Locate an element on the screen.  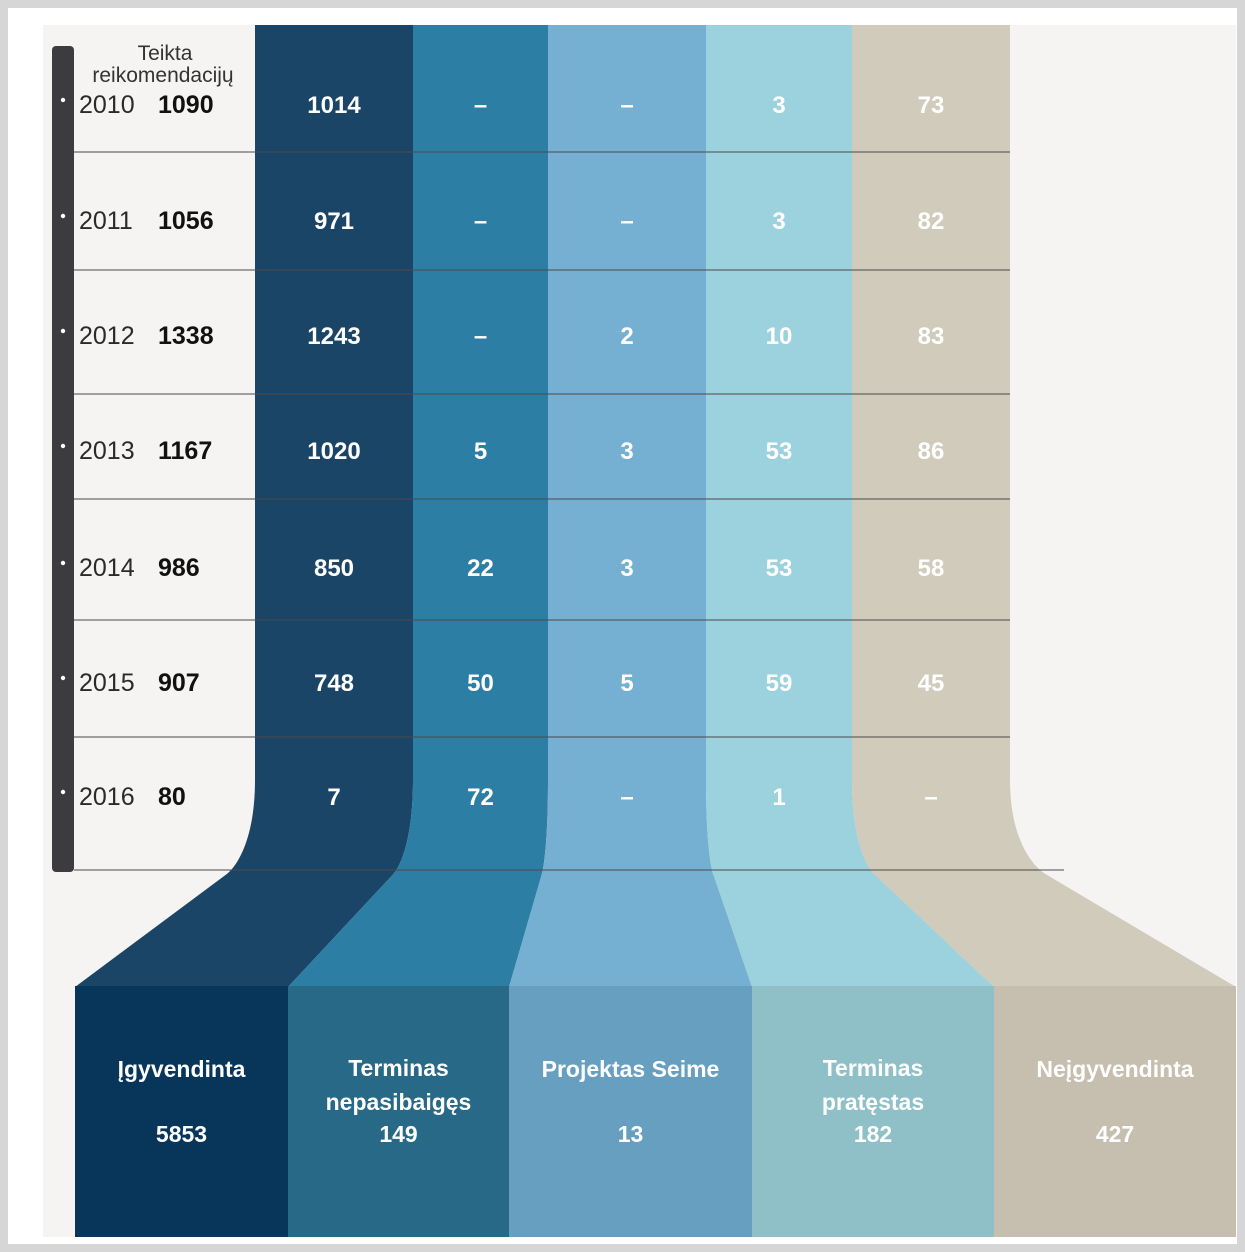
value-label: 971 is located at coordinates (334, 221).